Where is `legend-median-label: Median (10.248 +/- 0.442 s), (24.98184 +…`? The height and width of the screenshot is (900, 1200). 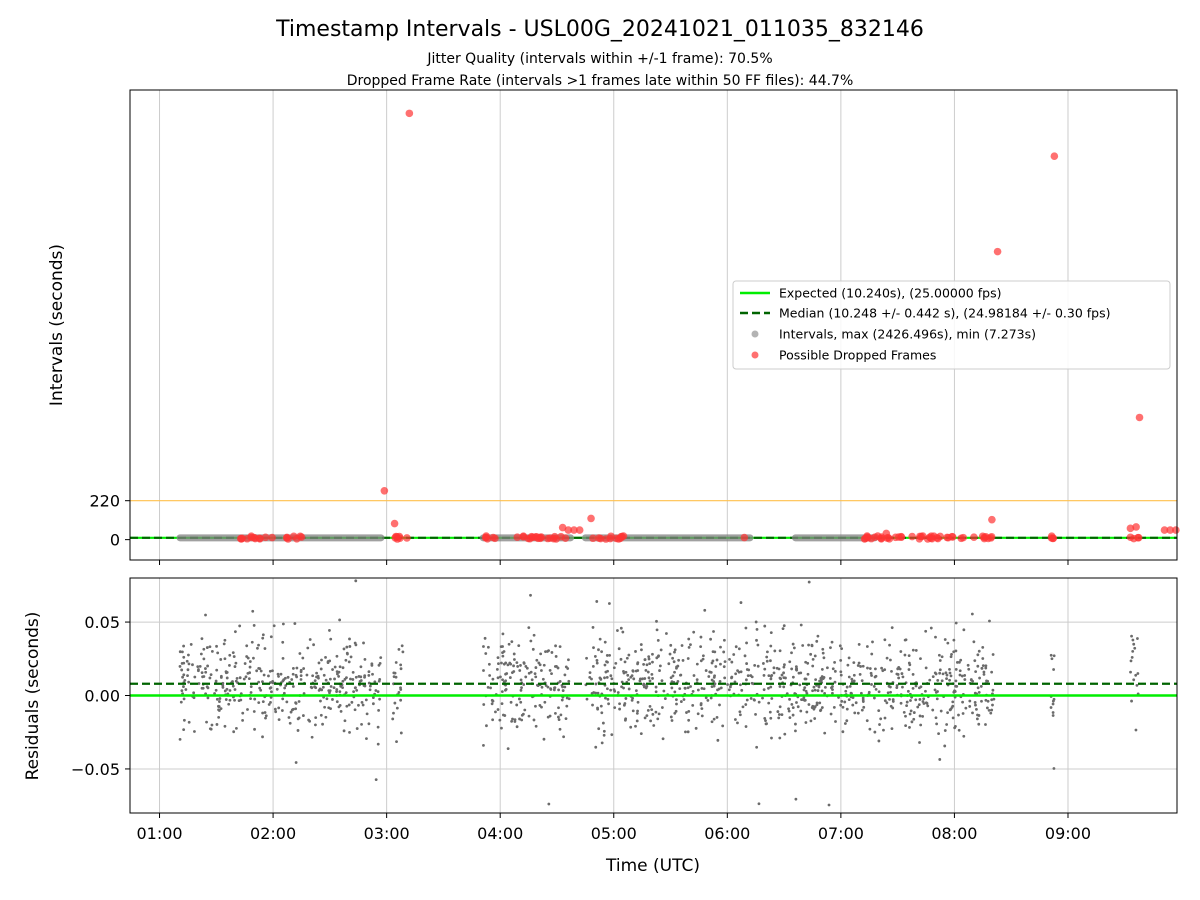
legend-median-label: Median (10.248 +/- 0.442 s), (24.98184 +… is located at coordinates (944, 313).